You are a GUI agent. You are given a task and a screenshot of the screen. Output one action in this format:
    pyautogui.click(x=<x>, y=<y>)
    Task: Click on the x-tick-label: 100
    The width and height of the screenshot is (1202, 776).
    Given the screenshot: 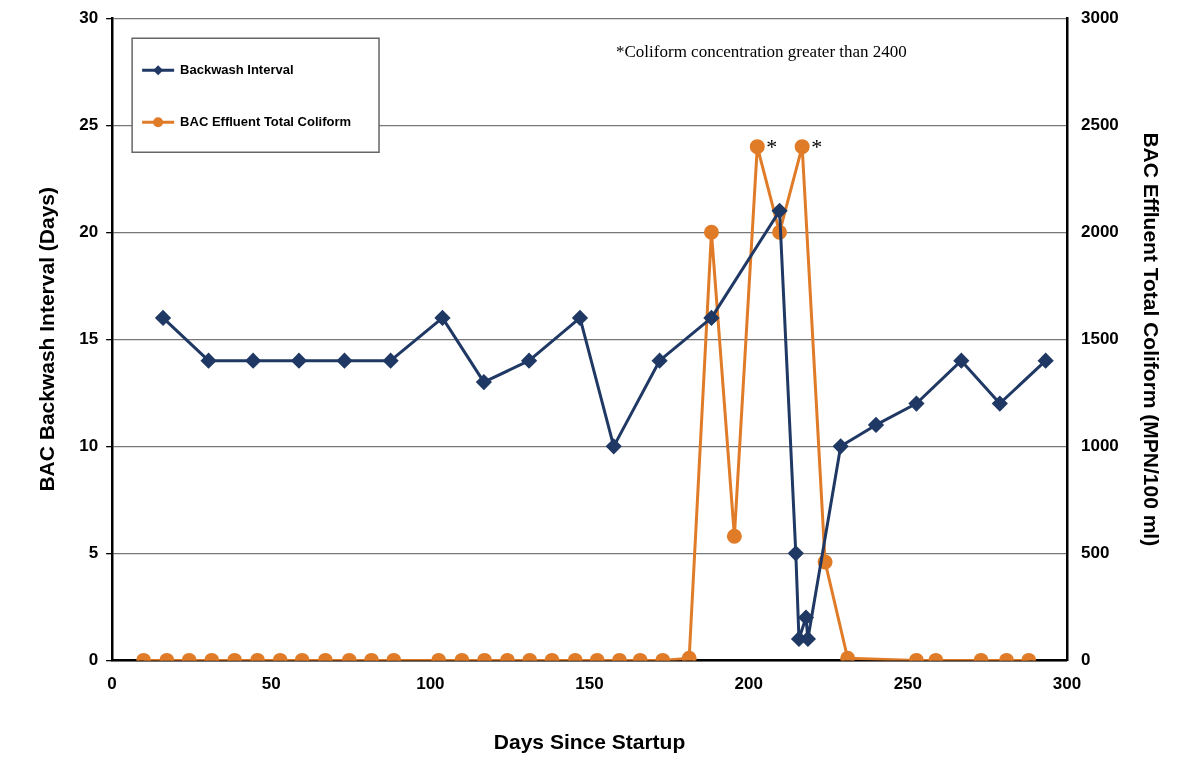 What is the action you would take?
    pyautogui.click(x=430, y=684)
    